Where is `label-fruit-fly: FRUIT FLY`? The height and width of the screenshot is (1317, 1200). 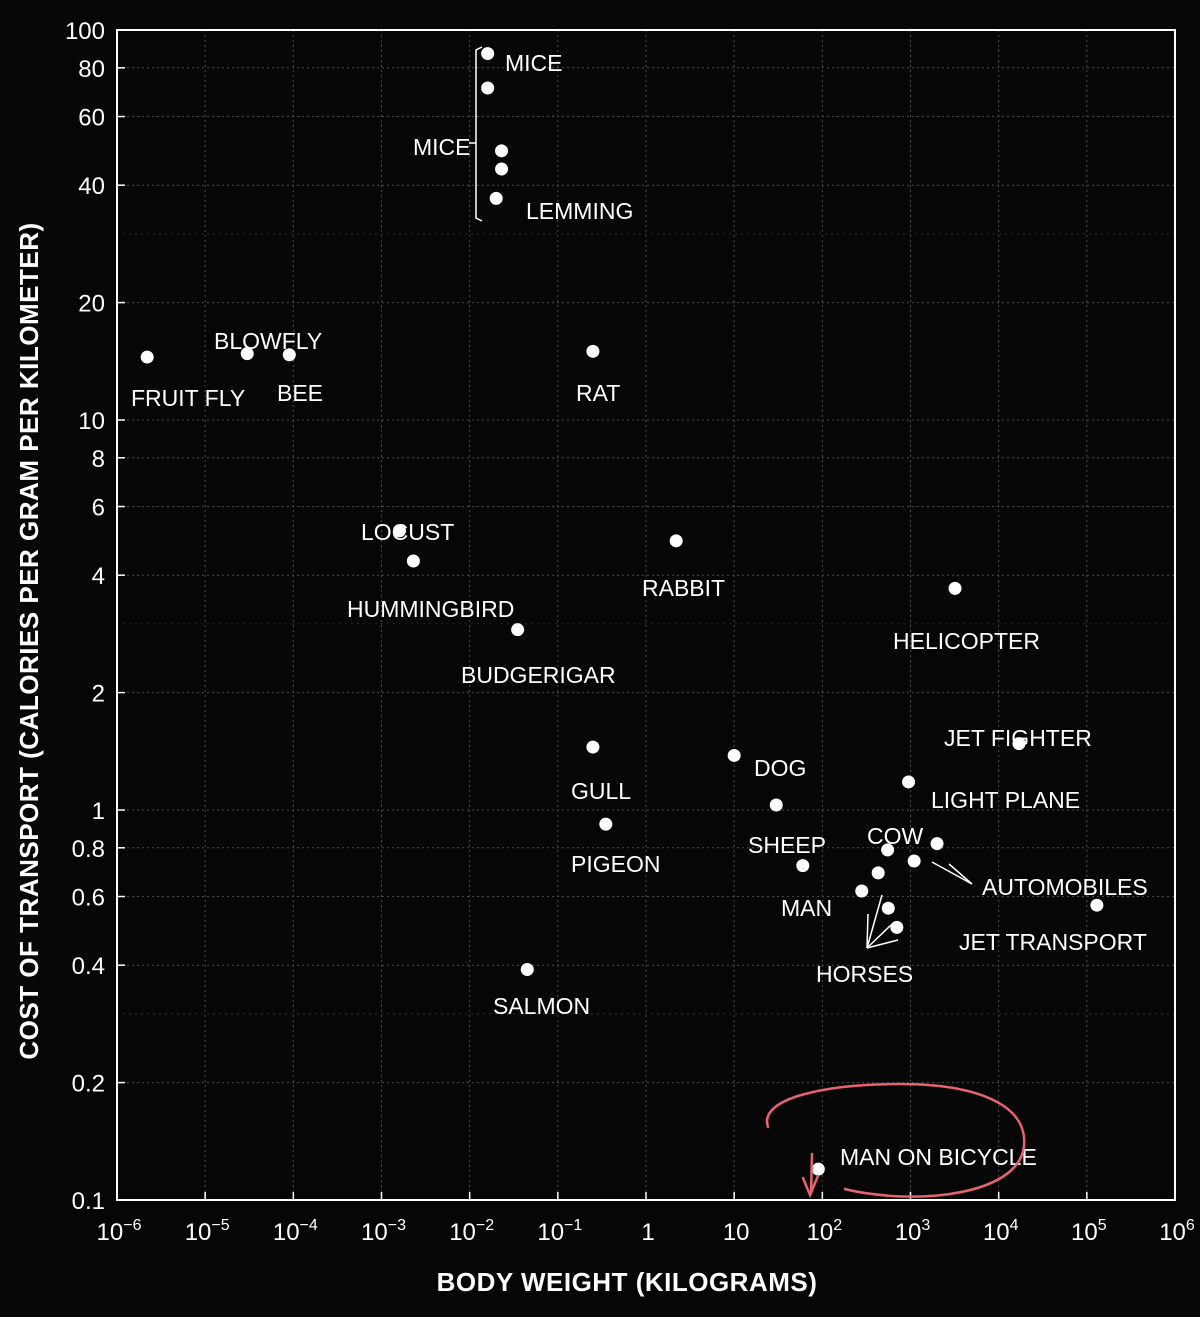
label-fruit-fly: FRUIT FLY is located at coordinates (188, 398).